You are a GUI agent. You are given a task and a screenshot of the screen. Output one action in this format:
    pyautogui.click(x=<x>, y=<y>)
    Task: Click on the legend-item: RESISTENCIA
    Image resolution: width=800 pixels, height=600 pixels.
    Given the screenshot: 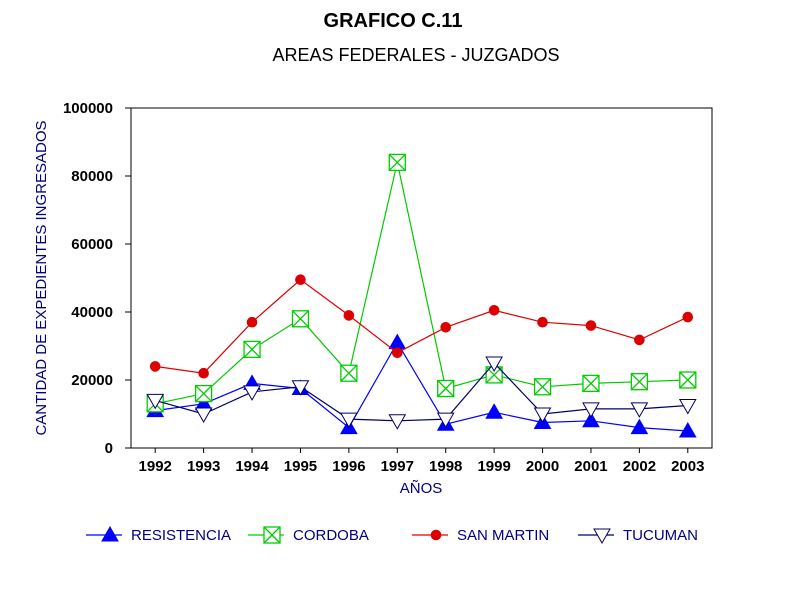 What is the action you would take?
    pyautogui.click(x=158, y=534)
    